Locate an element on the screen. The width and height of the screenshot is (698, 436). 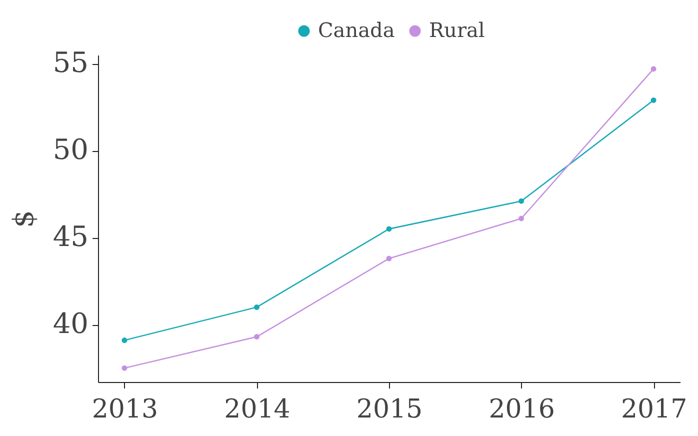
legend-label: Canada is located at coordinates (356, 30).